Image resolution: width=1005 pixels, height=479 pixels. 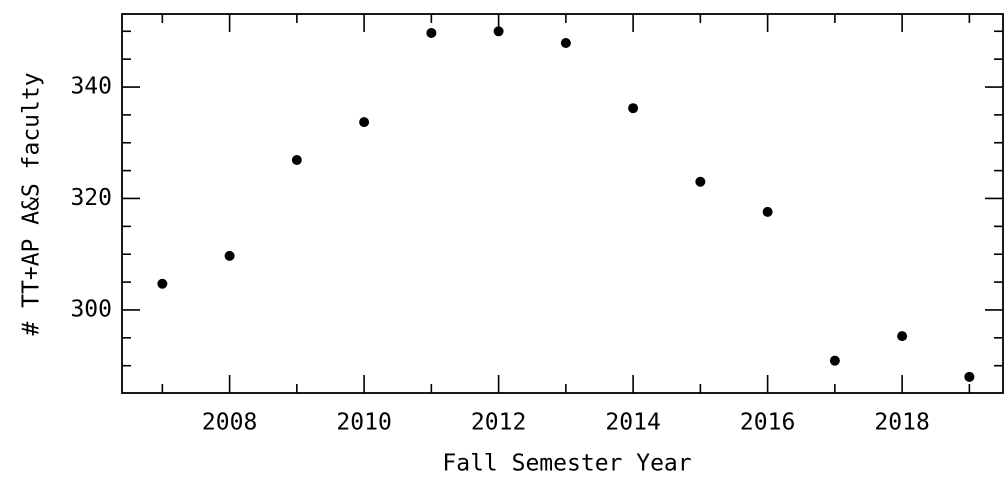 What do you see at coordinates (632, 423) in the screenshot?
I see `x-tick-label: 2014` at bounding box center [632, 423].